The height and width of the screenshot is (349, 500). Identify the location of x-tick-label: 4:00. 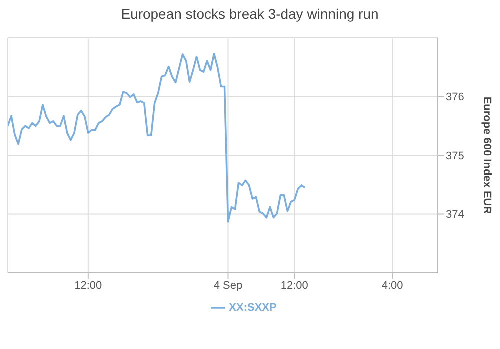
(393, 286).